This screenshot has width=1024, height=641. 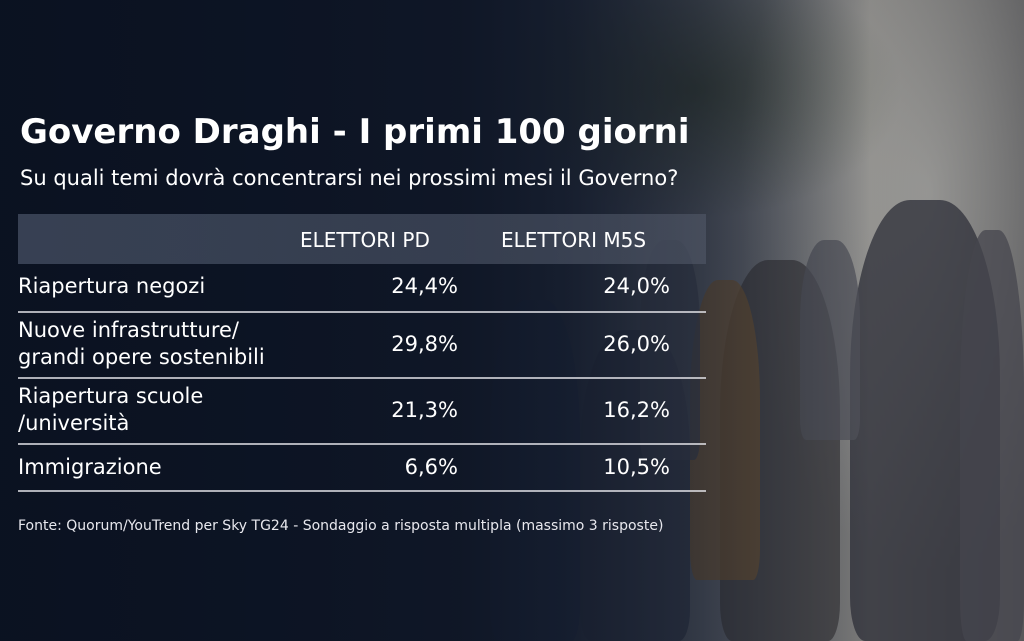 What do you see at coordinates (636, 410) in the screenshot?
I see `value-m5s: 16,2%` at bounding box center [636, 410].